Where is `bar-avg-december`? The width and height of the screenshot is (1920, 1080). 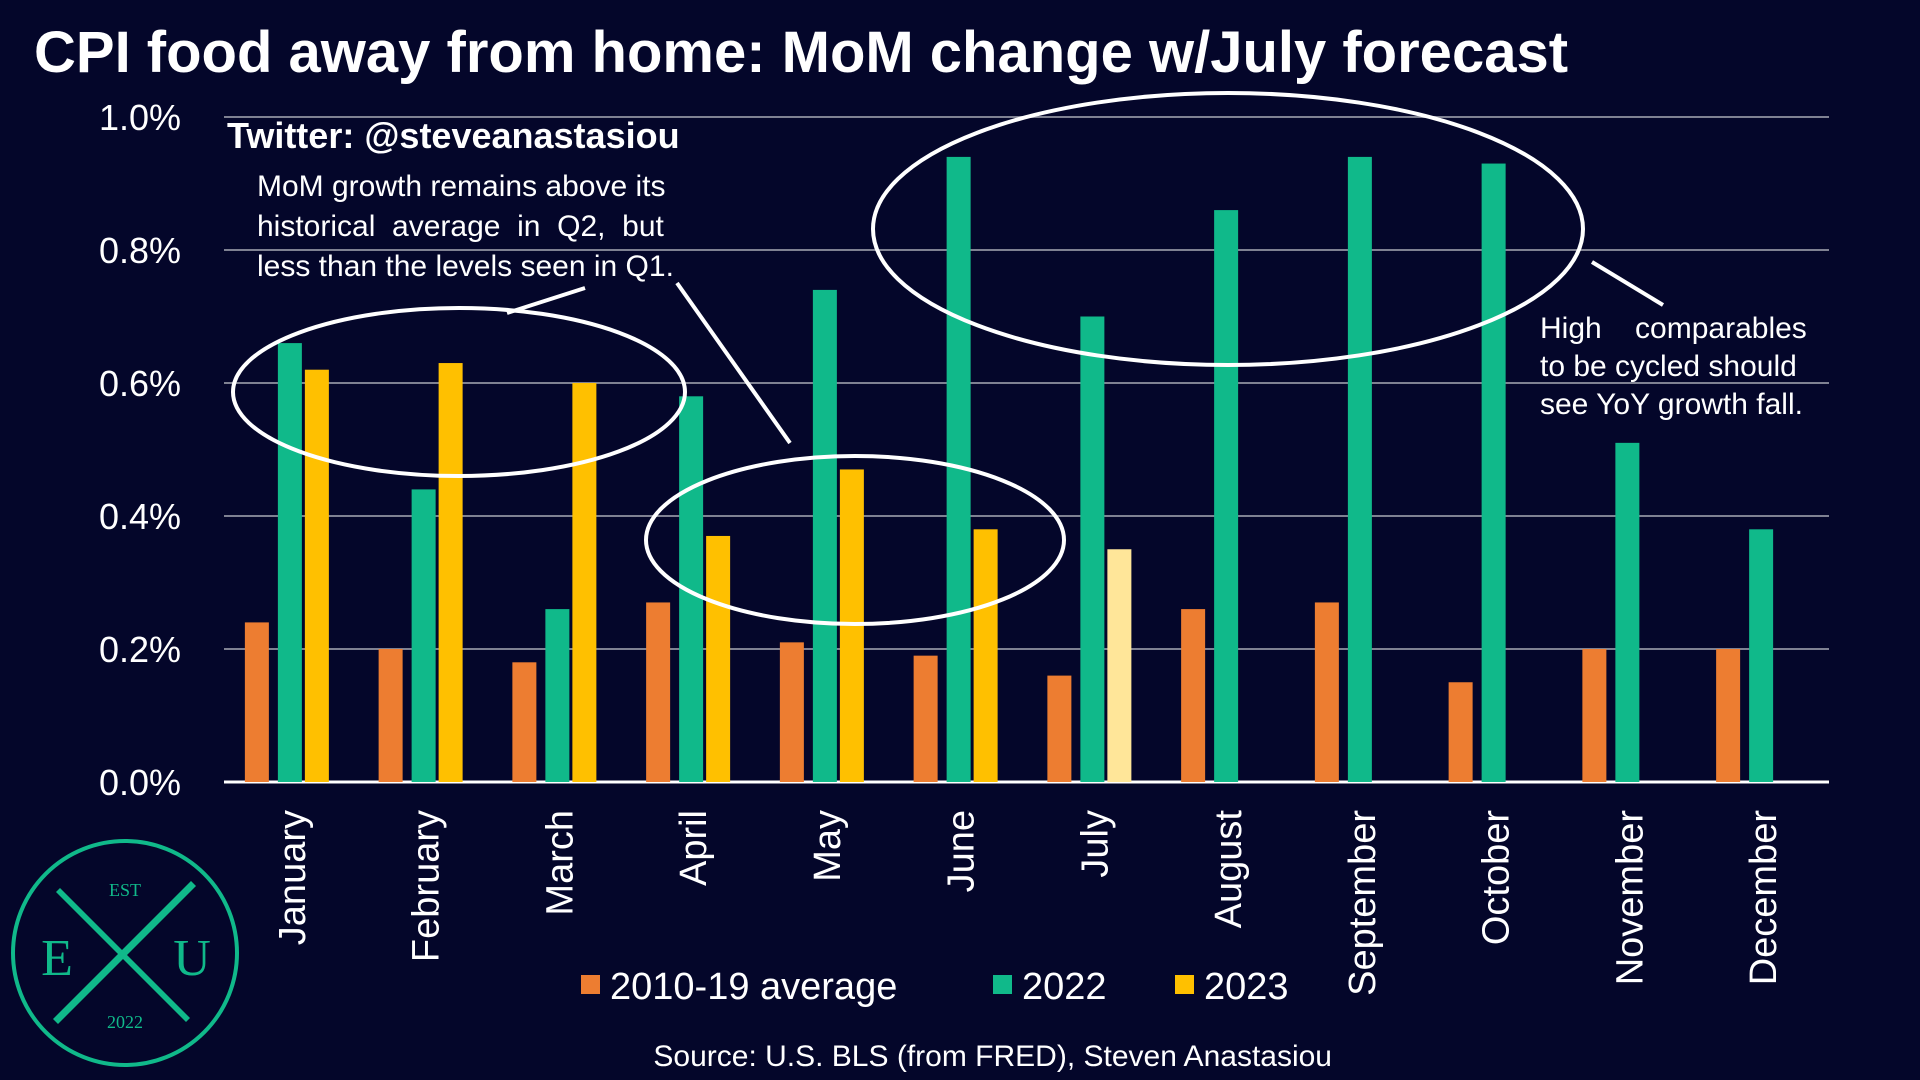 bar-avg-december is located at coordinates (1728, 715).